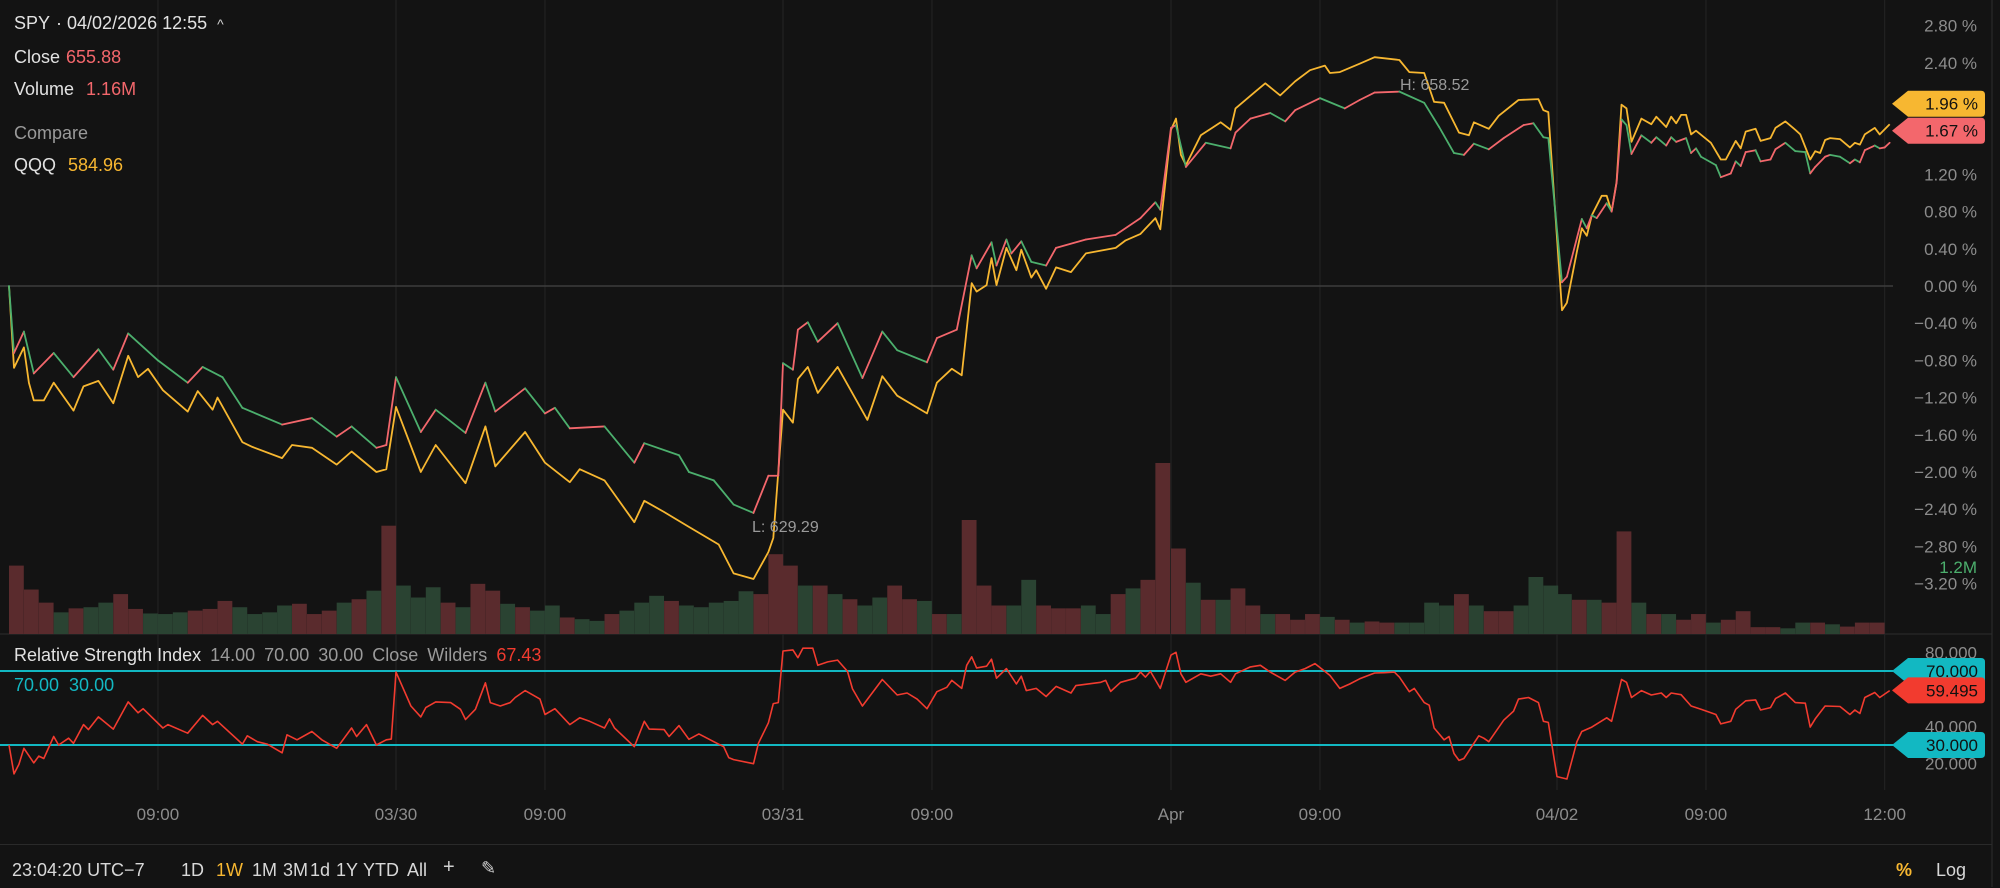 Image resolution: width=2000 pixels, height=888 pixels. I want to click on rsi-upper: 70.00, so click(287, 655).